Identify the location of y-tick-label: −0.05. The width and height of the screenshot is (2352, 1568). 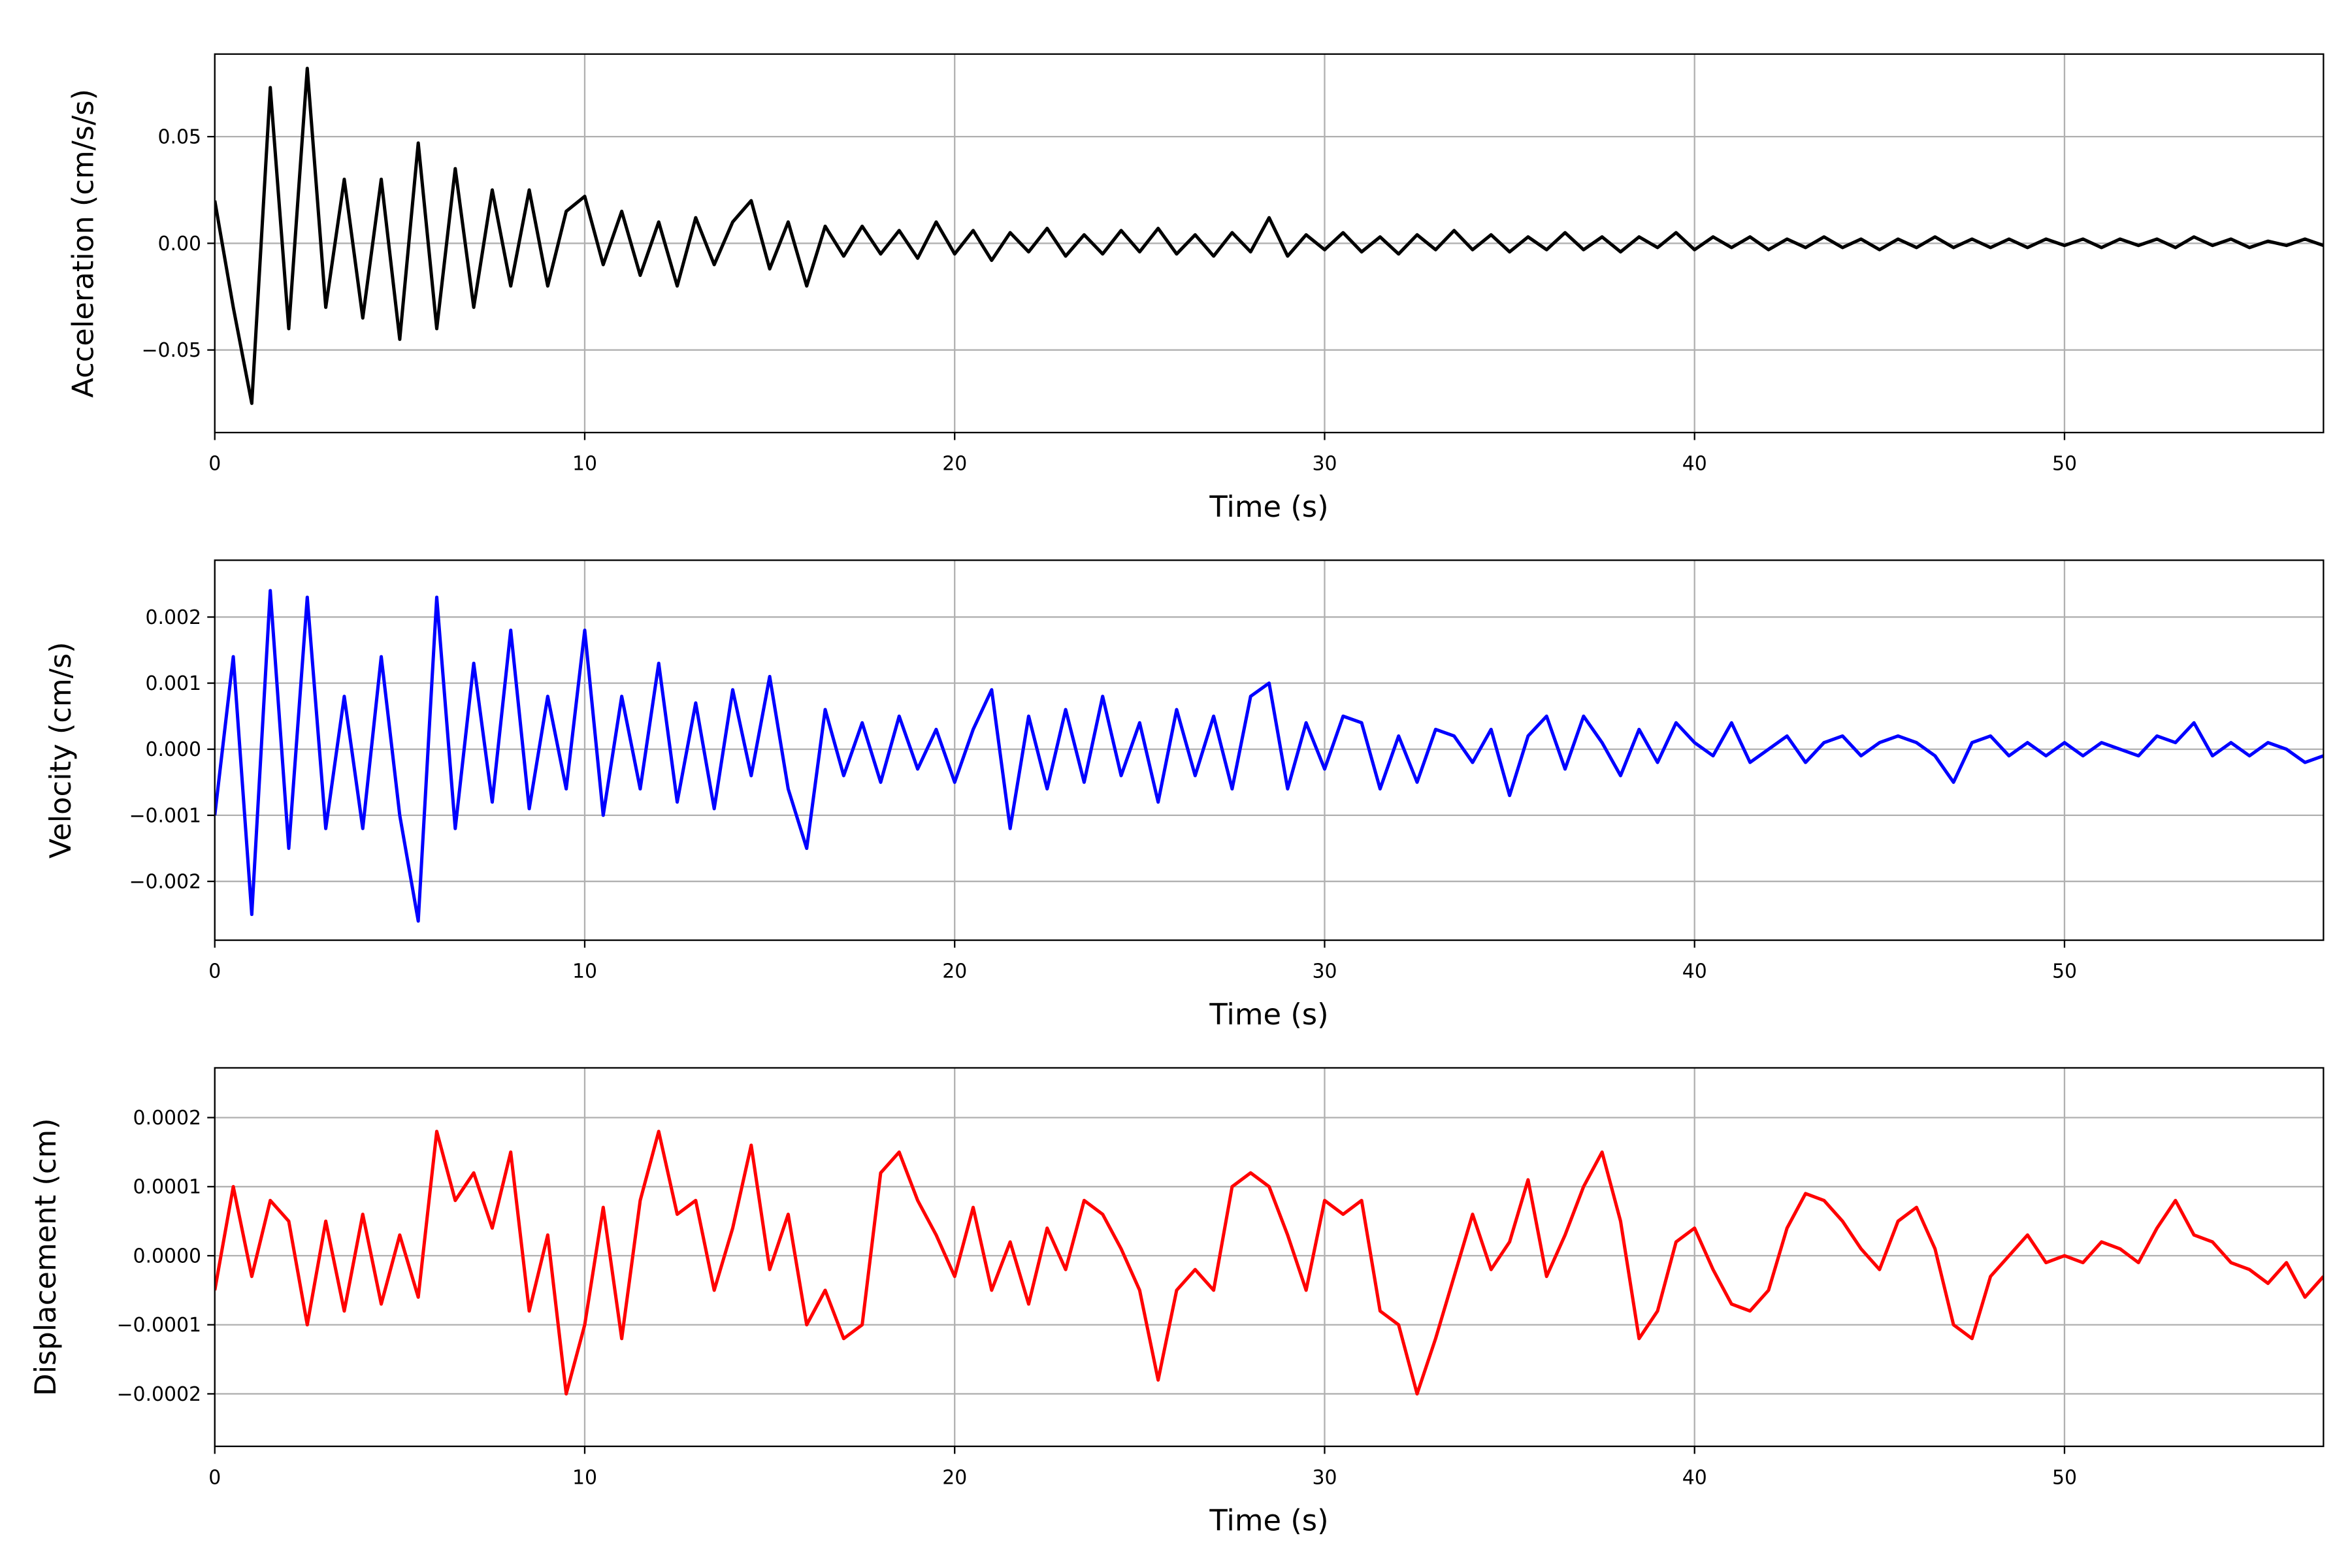
(171, 350).